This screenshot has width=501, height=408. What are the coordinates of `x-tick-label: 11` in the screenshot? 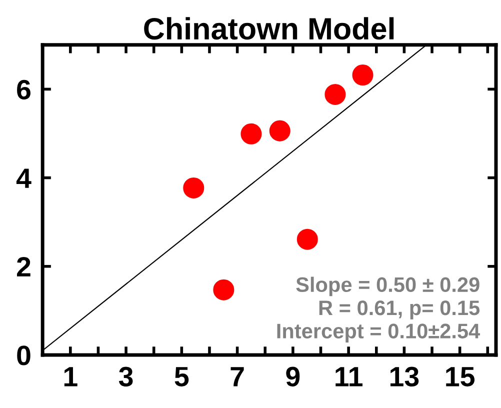 It's located at (349, 376).